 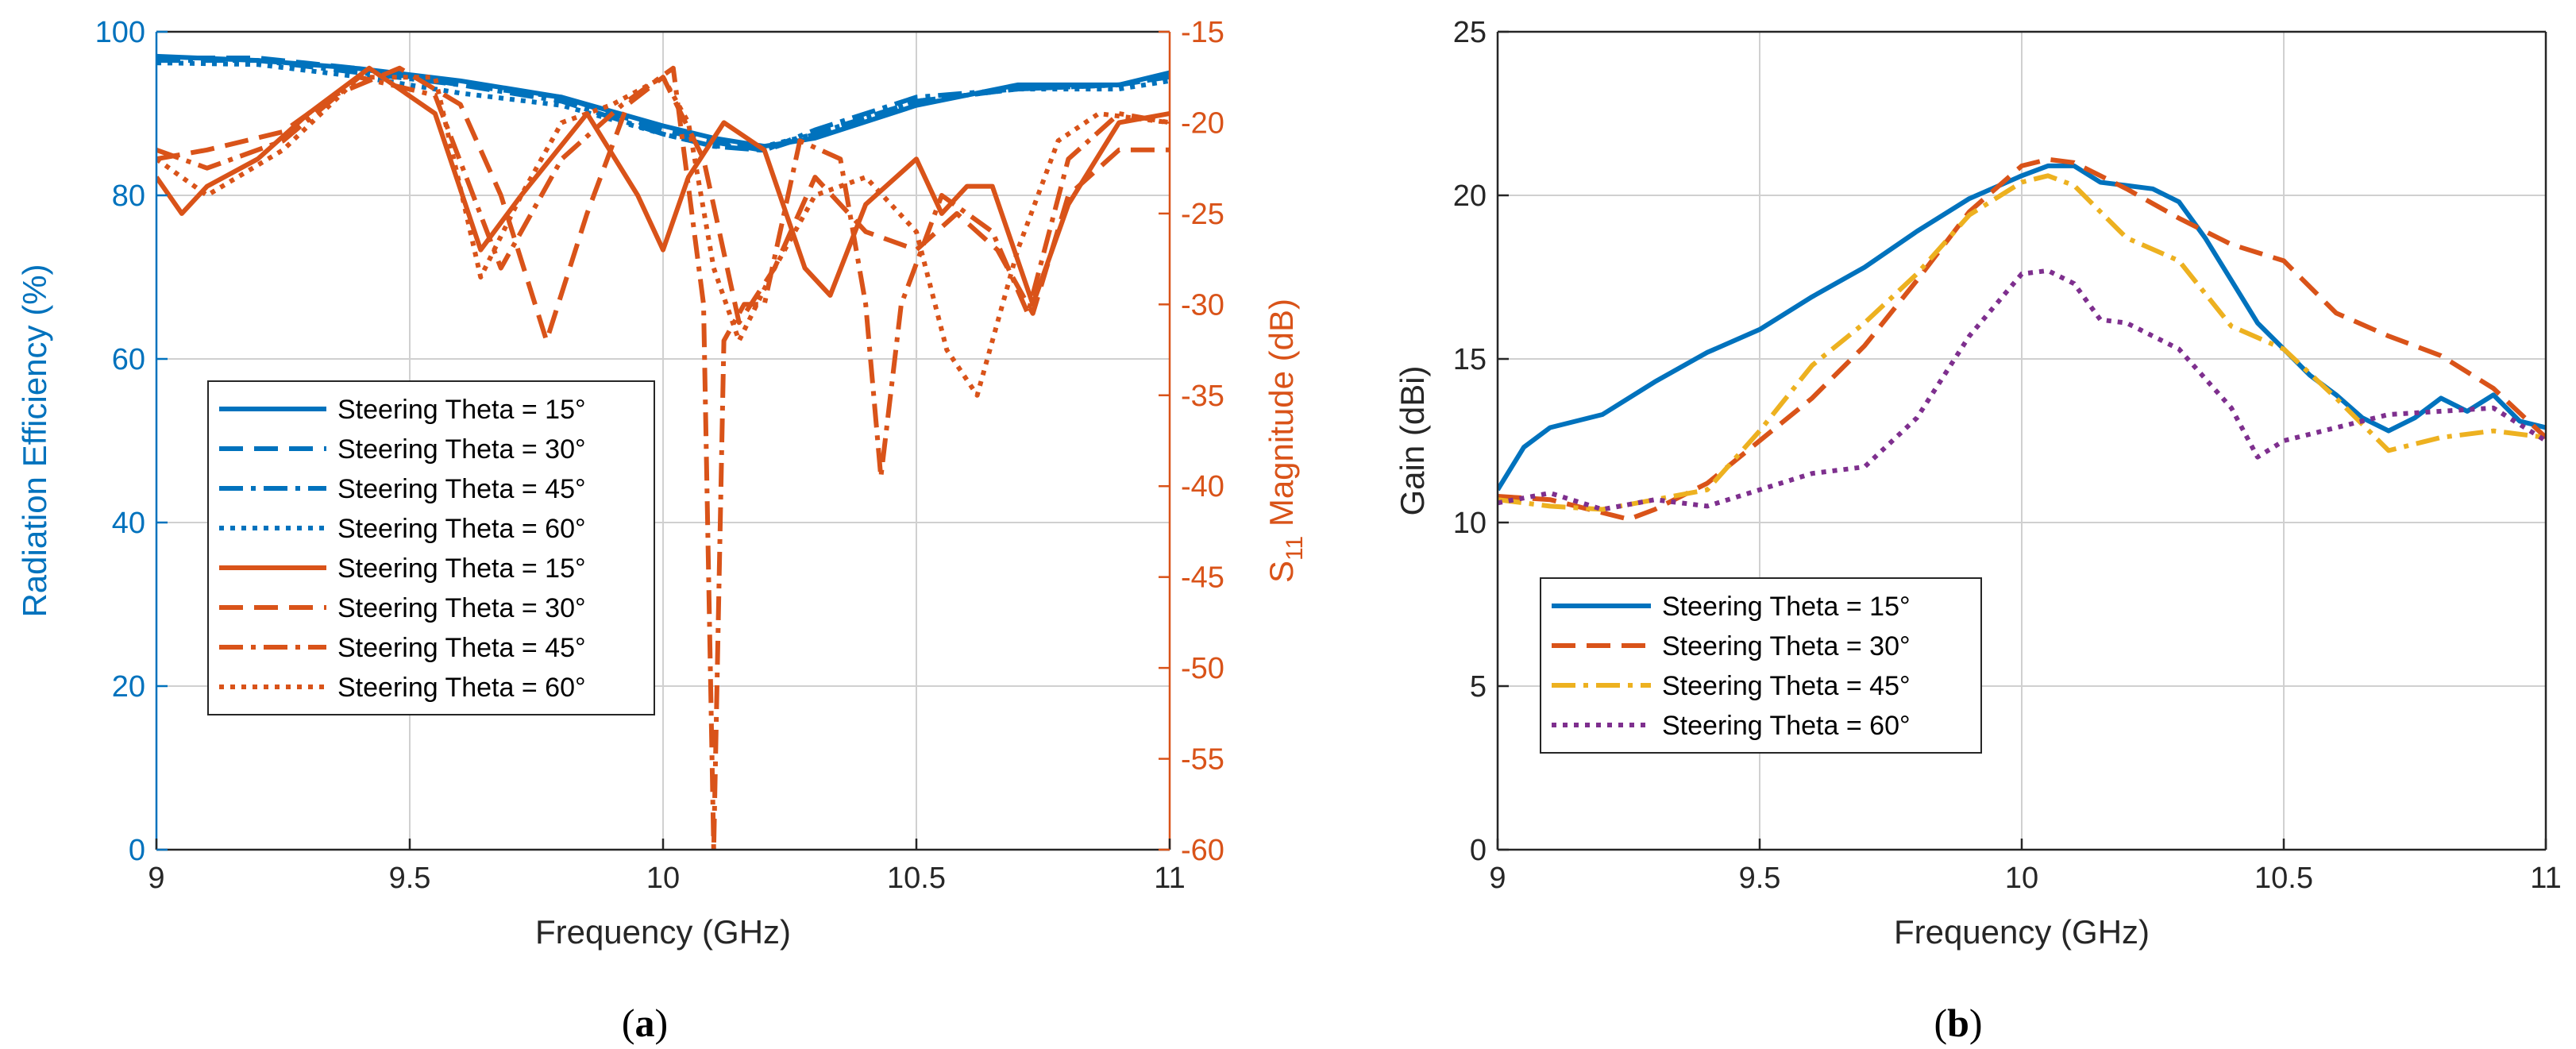 I want to click on a-y-right-tick-label: -55, so click(x=1202, y=760).